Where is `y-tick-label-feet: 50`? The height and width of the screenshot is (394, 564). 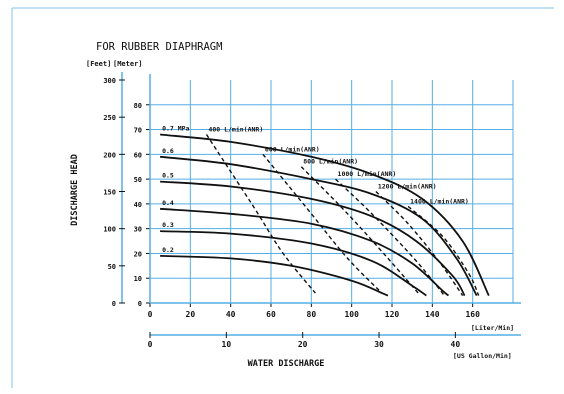
y-tick-label-feet: 50 is located at coordinates (112, 267).